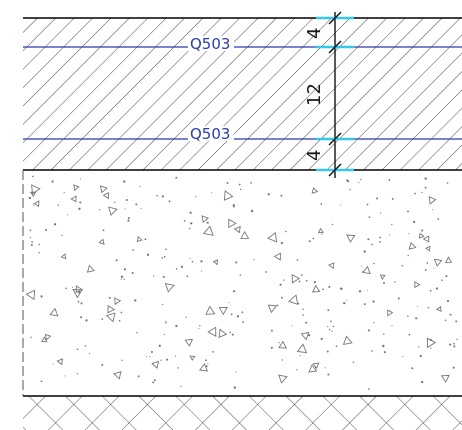 Image resolution: width=462 pixels, height=430 pixels. Describe the element at coordinates (210, 134) in the screenshot. I see `lower-mesh-label: Q503` at that location.